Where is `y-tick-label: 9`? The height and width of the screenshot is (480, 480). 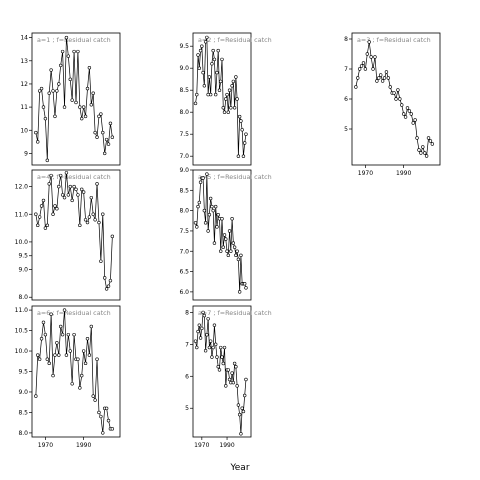 y-tick-label: 9 is located at coordinates (26, 153).